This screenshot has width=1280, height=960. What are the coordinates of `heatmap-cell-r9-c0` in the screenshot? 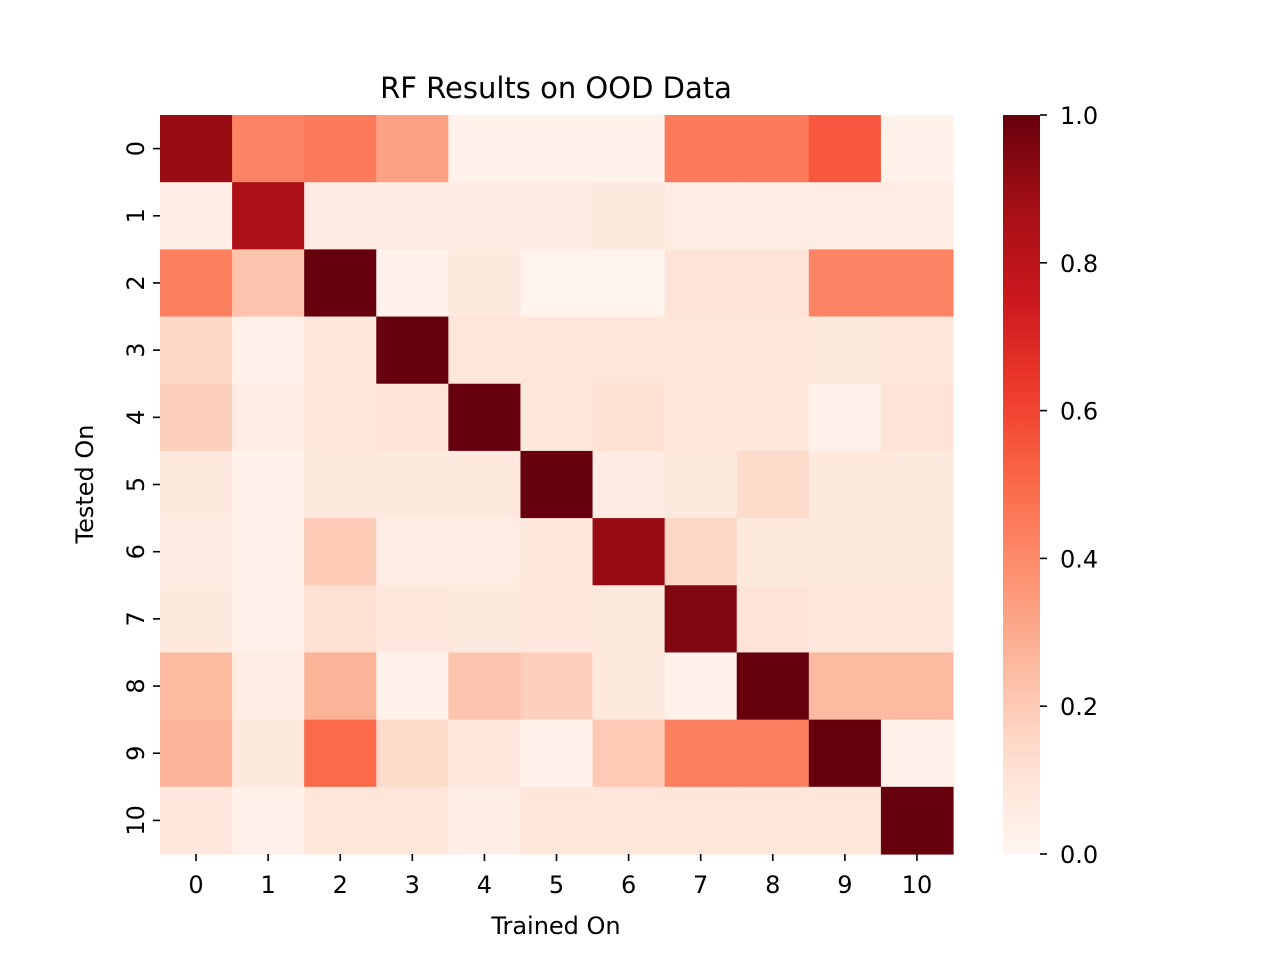 It's located at (196, 753).